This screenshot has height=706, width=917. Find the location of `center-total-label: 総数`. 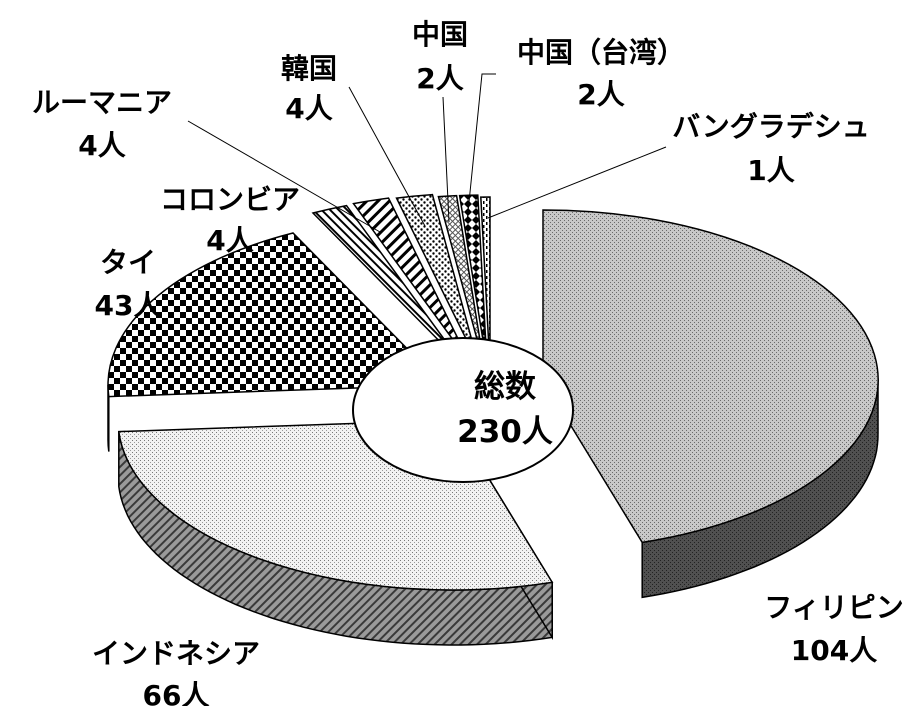

center-total-label: 総数 is located at coordinates (505, 387).